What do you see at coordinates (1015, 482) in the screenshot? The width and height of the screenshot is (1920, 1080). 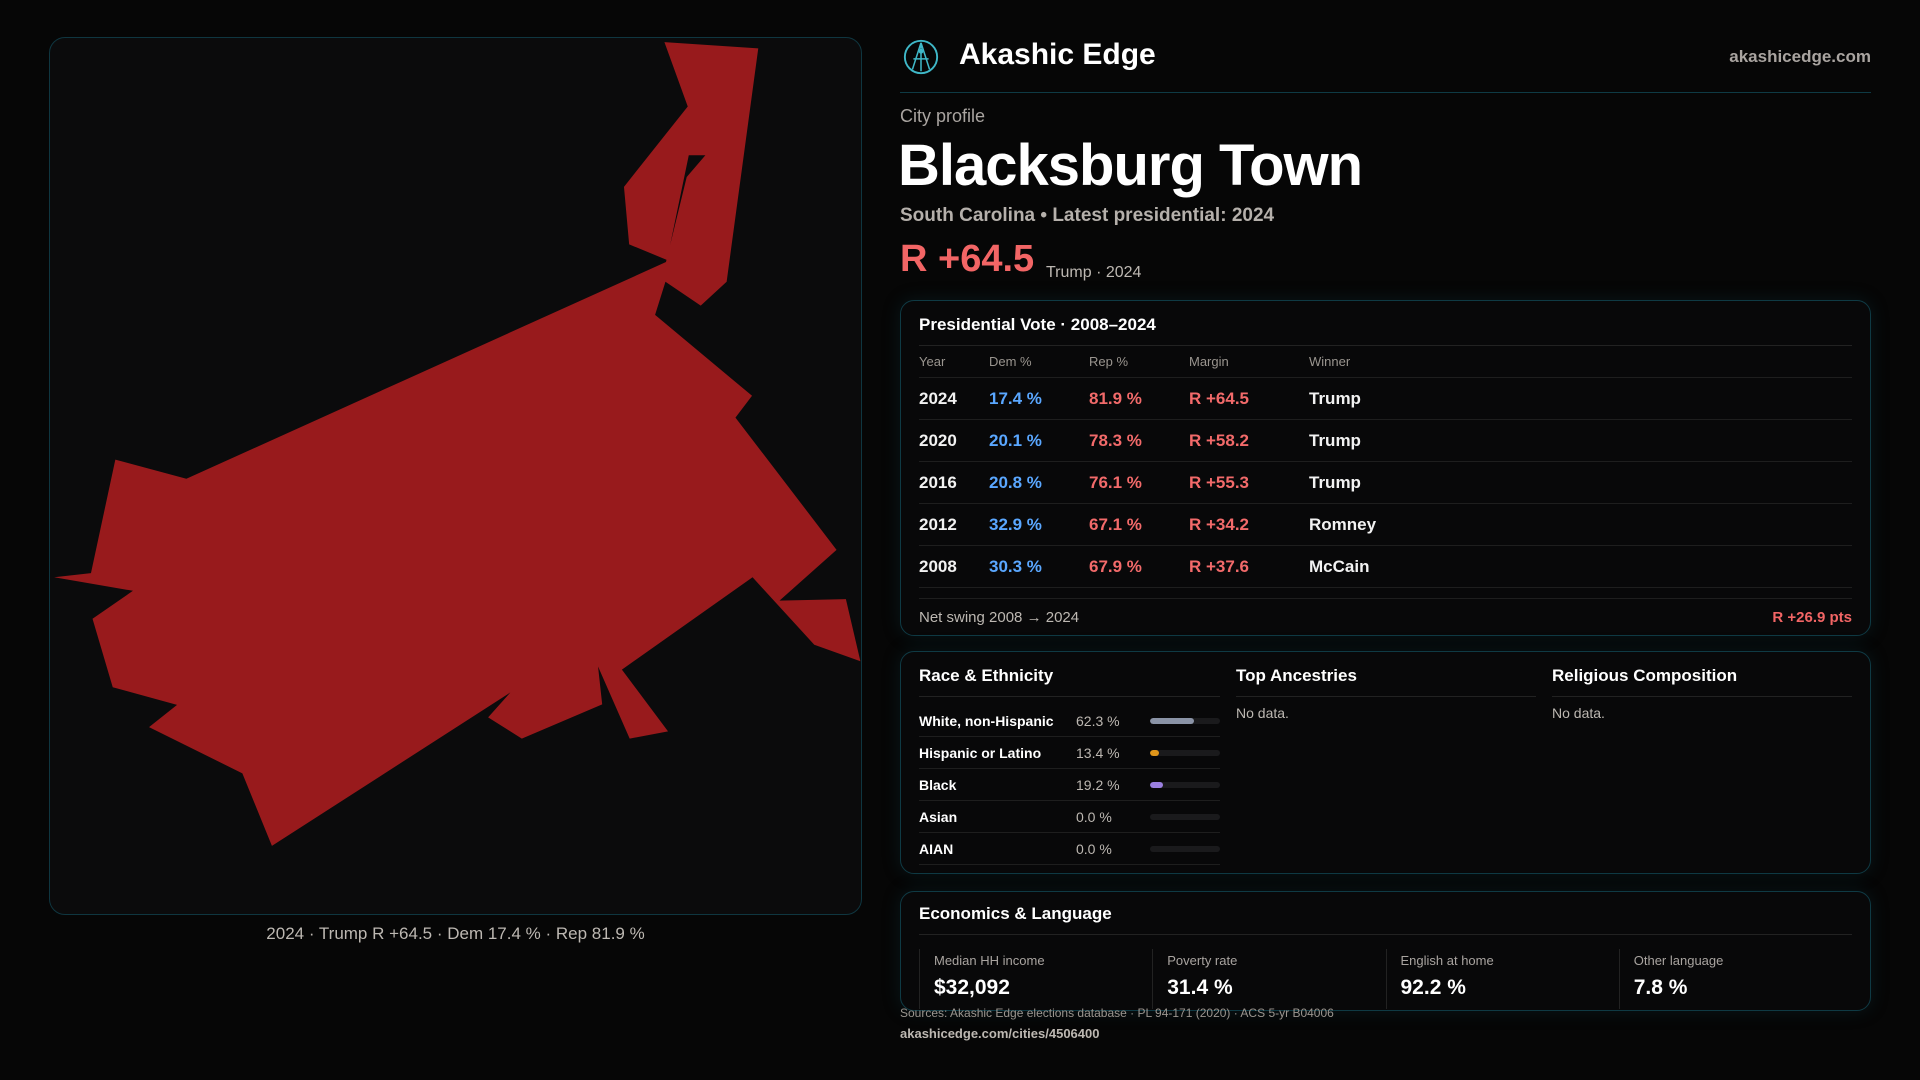 I see `cell-dem: 20.8 %` at bounding box center [1015, 482].